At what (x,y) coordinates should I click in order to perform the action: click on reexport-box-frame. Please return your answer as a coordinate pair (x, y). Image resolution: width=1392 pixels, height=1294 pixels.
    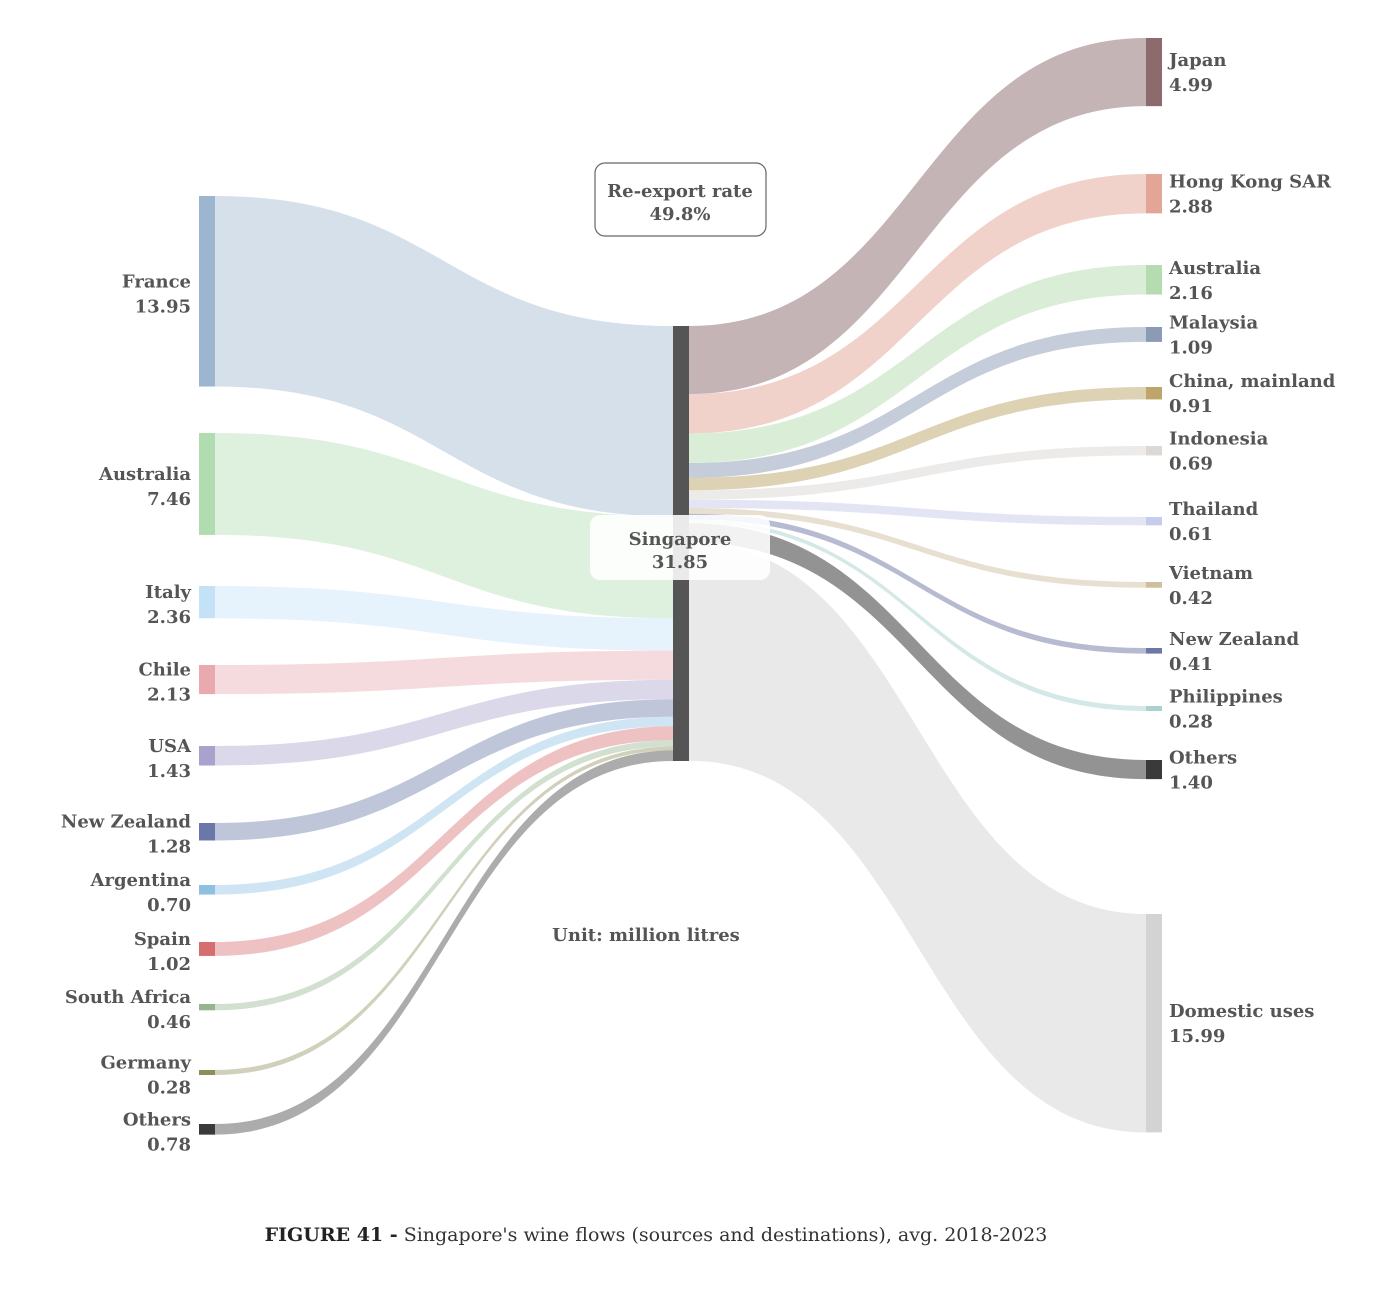
    Looking at the image, I should click on (680, 199).